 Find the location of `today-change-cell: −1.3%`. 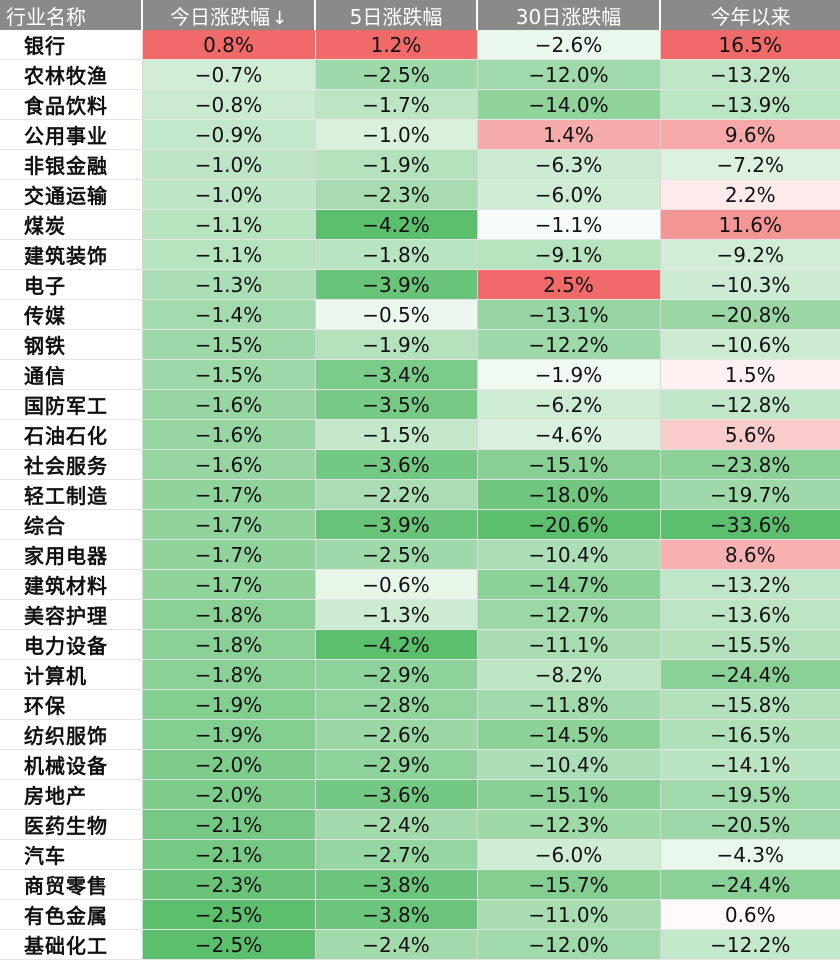

today-change-cell: −1.3% is located at coordinates (229, 284).